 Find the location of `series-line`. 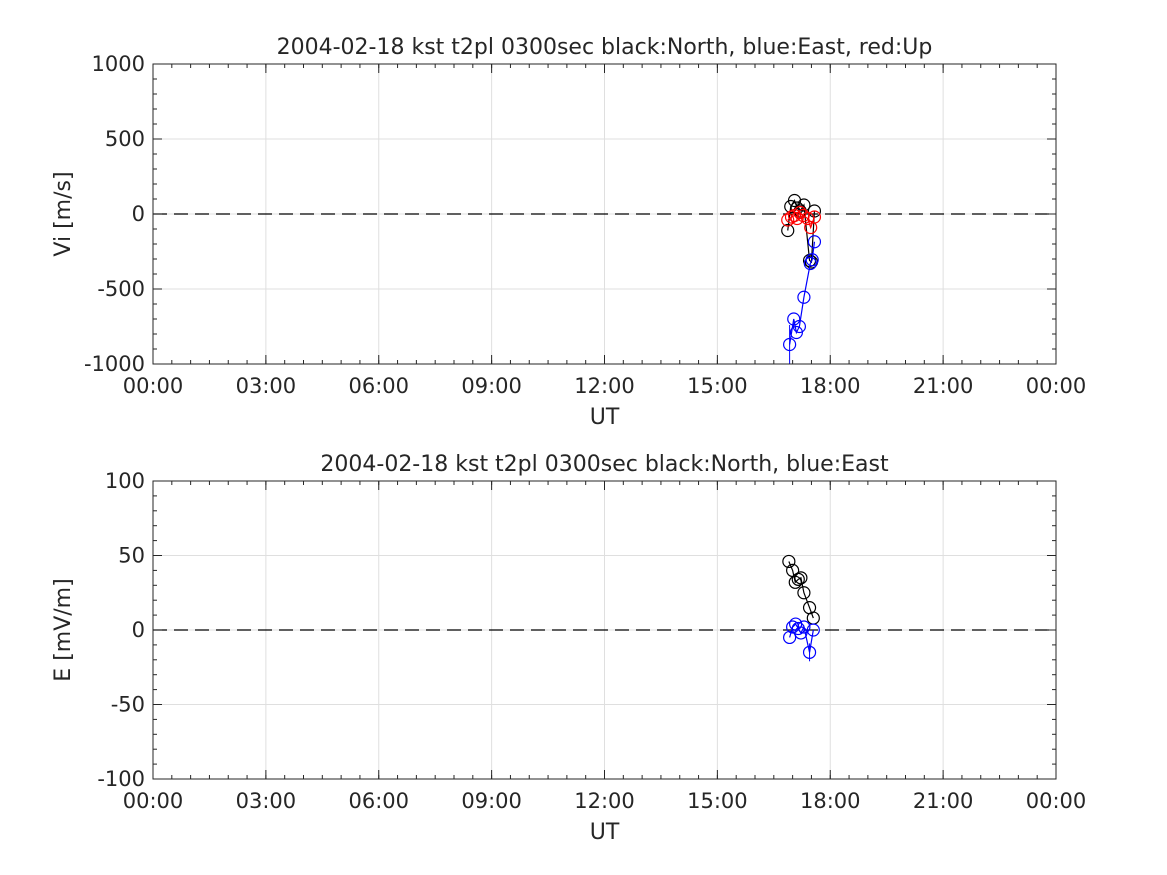

series-line is located at coordinates (802, 293).